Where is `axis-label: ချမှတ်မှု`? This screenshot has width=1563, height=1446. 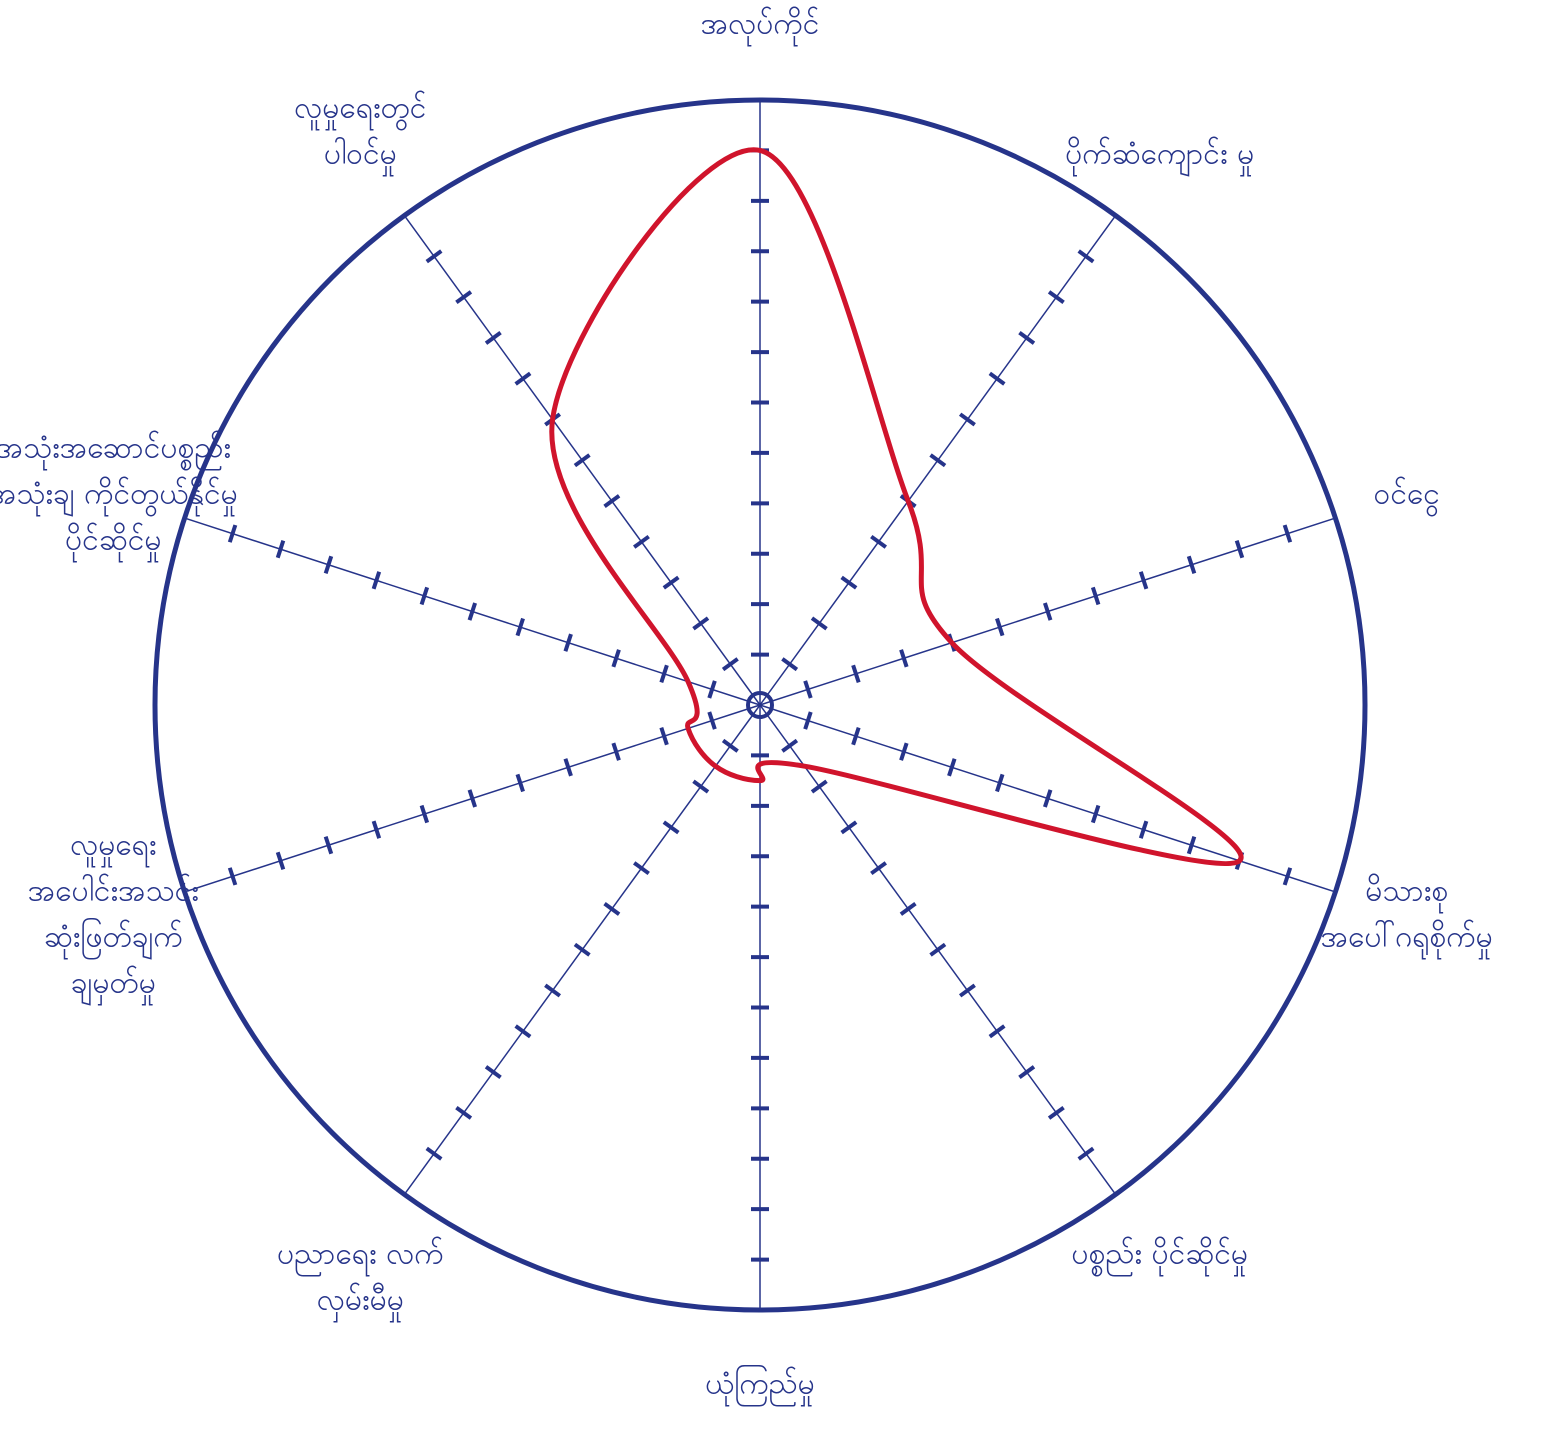 axis-label: ချမှတ်မှု is located at coordinates (113, 986).